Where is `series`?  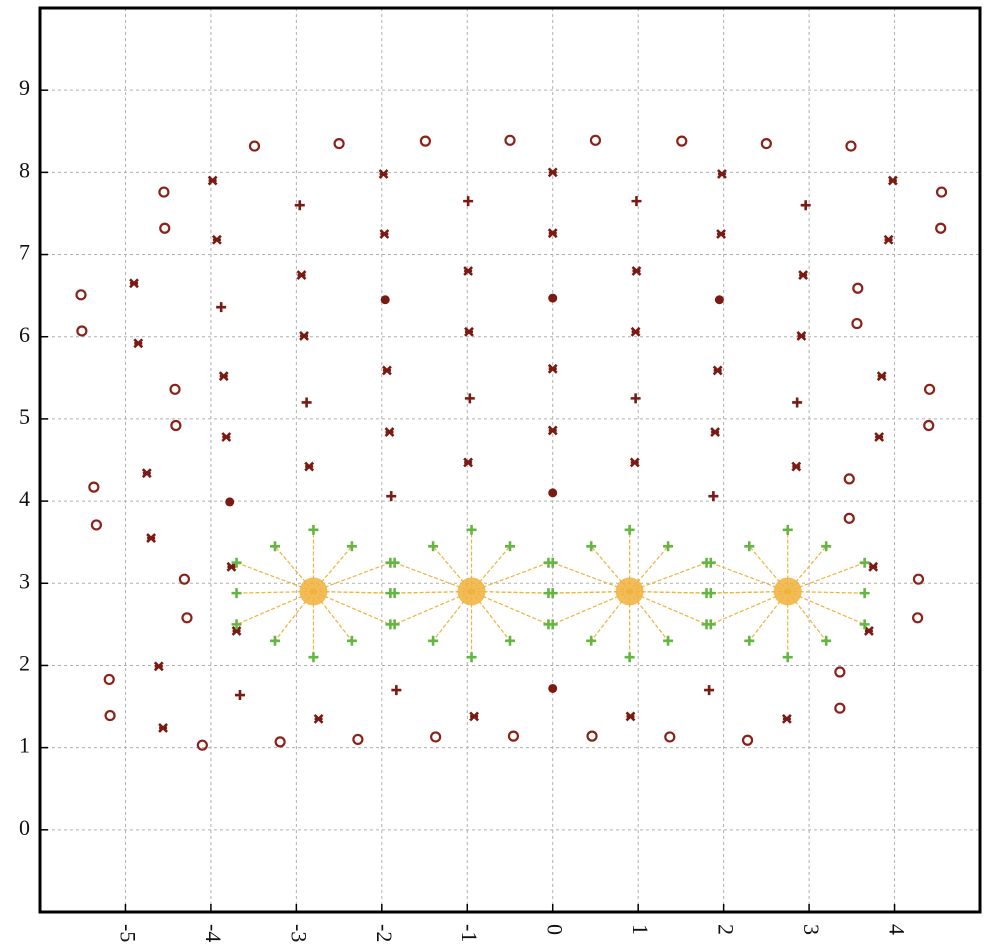
series is located at coordinates (550, 591).